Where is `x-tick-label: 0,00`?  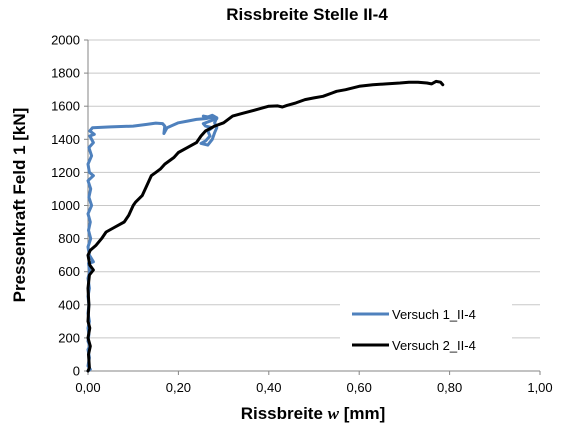
x-tick-label: 0,00 is located at coordinates (87, 387).